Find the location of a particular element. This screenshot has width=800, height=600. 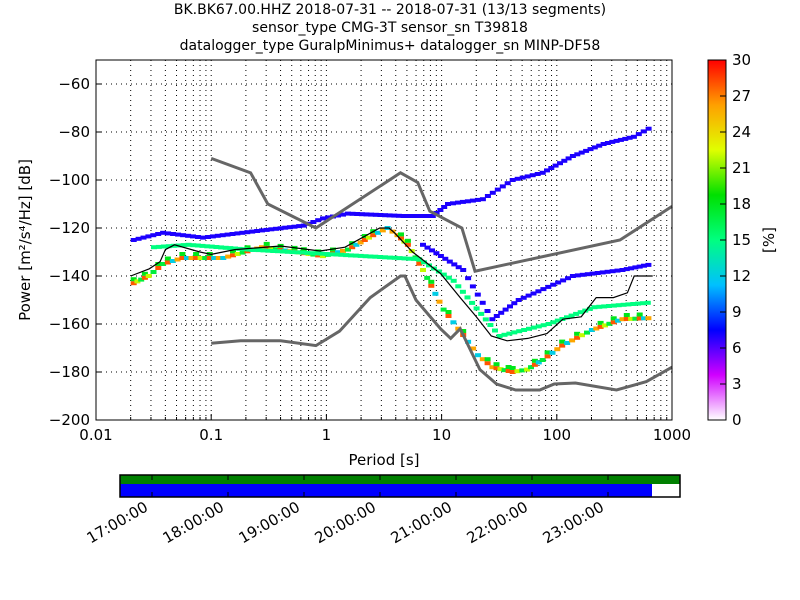

processed-coverage-bar is located at coordinates (386, 490).